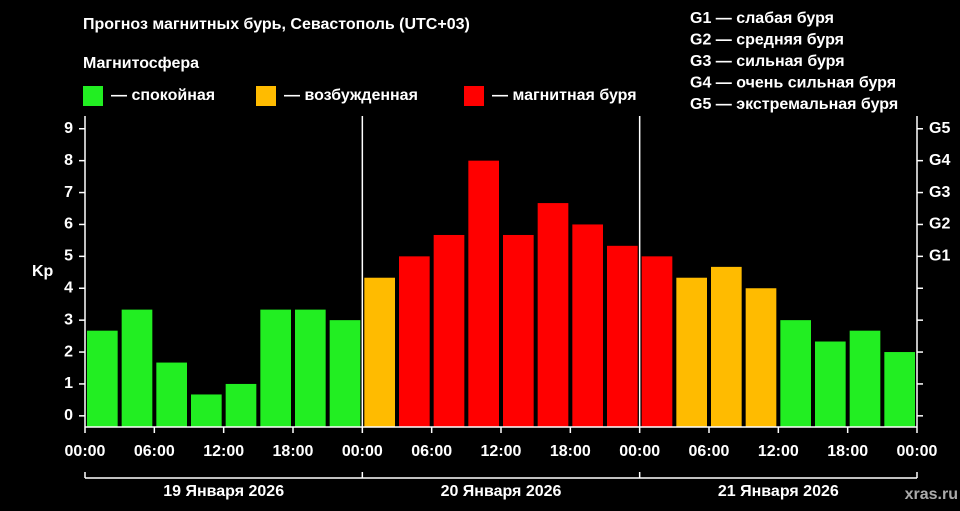  What do you see at coordinates (793, 83) in the screenshot?
I see `scale-note: G4 — очень сильная буря` at bounding box center [793, 83].